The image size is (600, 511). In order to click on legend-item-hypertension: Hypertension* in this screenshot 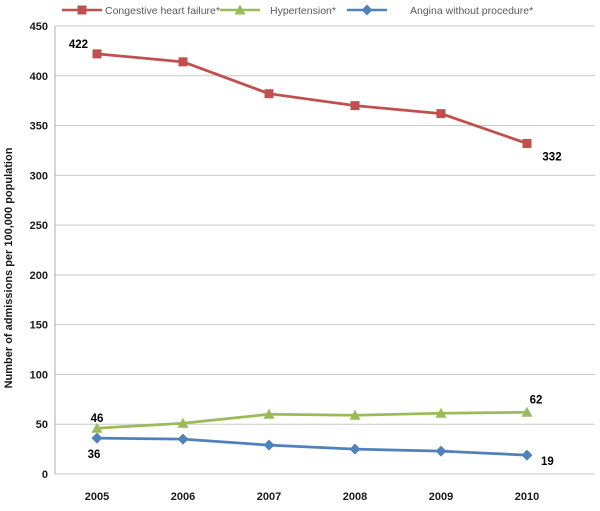, I will do `click(278, 10)`.